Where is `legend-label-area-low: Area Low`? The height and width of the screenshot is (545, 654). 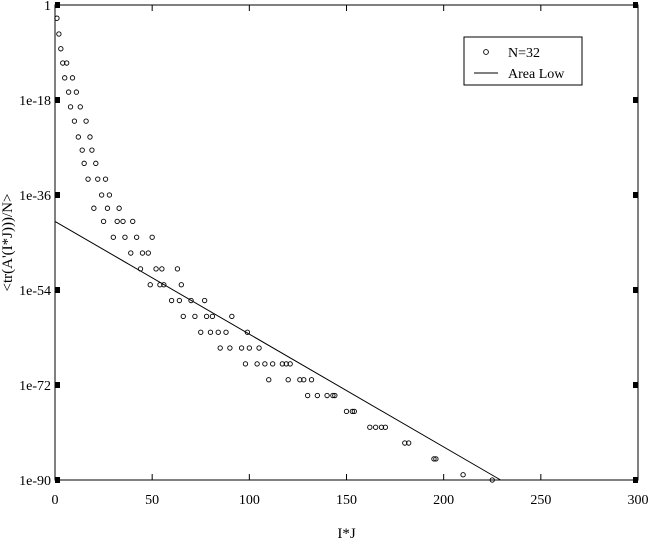
legend-label-area-low: Area Low is located at coordinates (536, 74).